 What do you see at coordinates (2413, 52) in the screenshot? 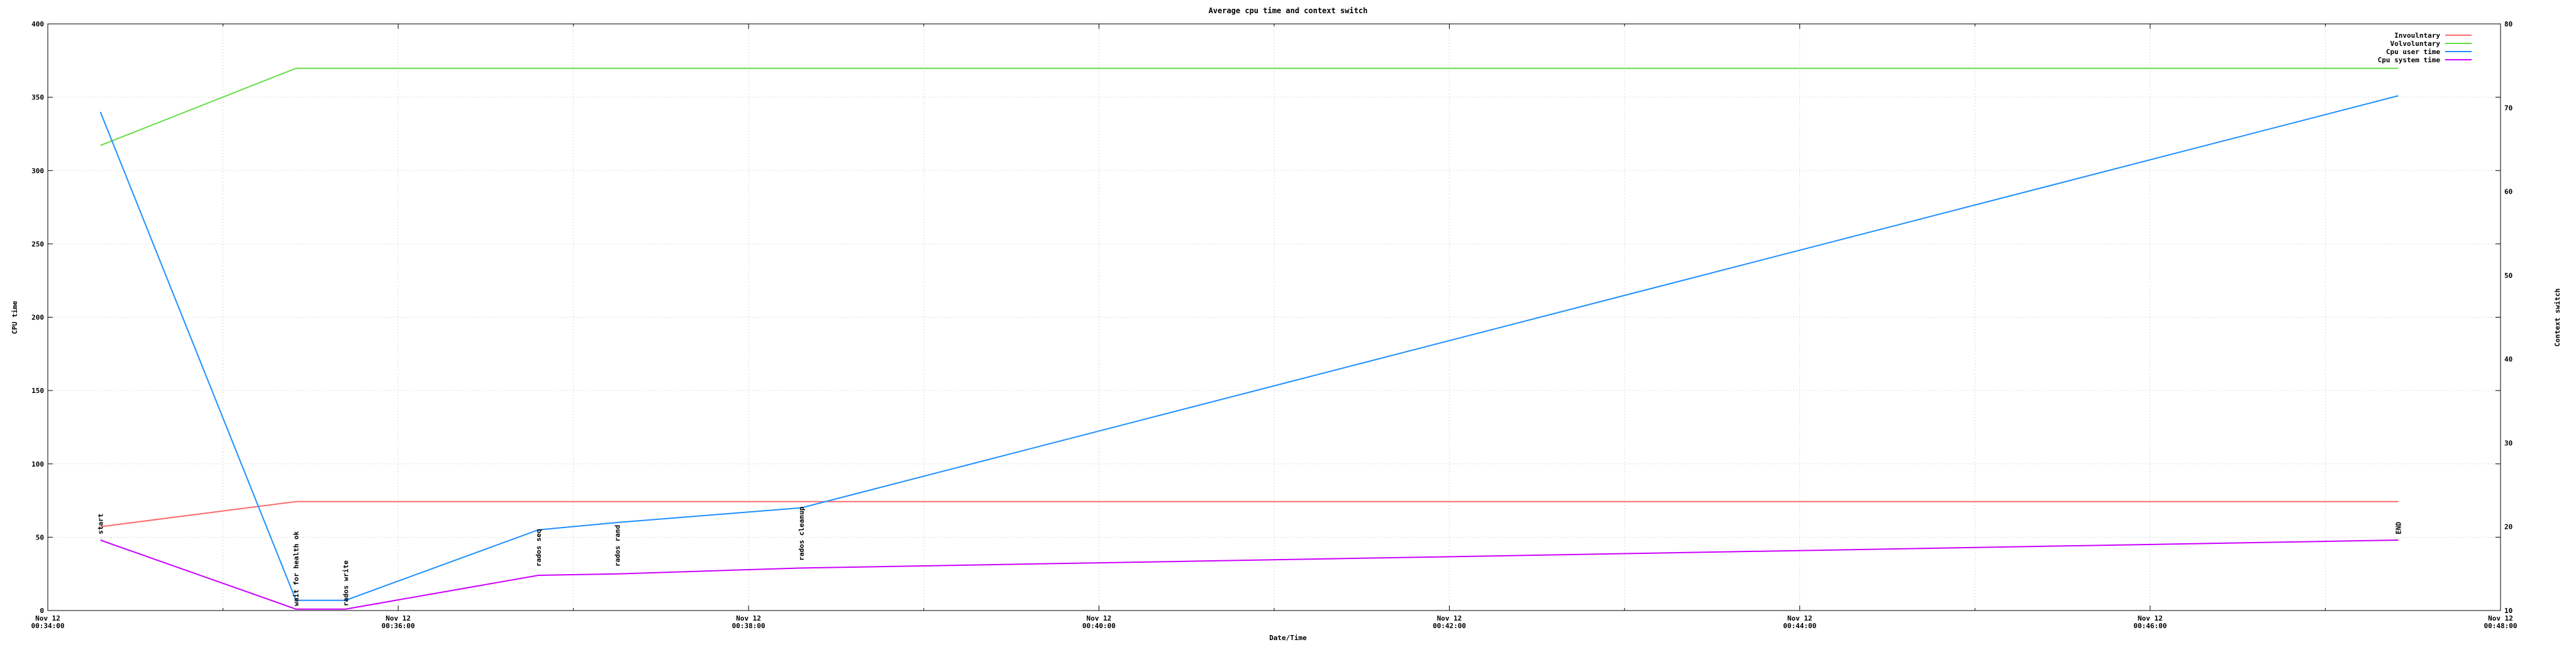
I see `legend-label: Cpu user time` at bounding box center [2413, 52].